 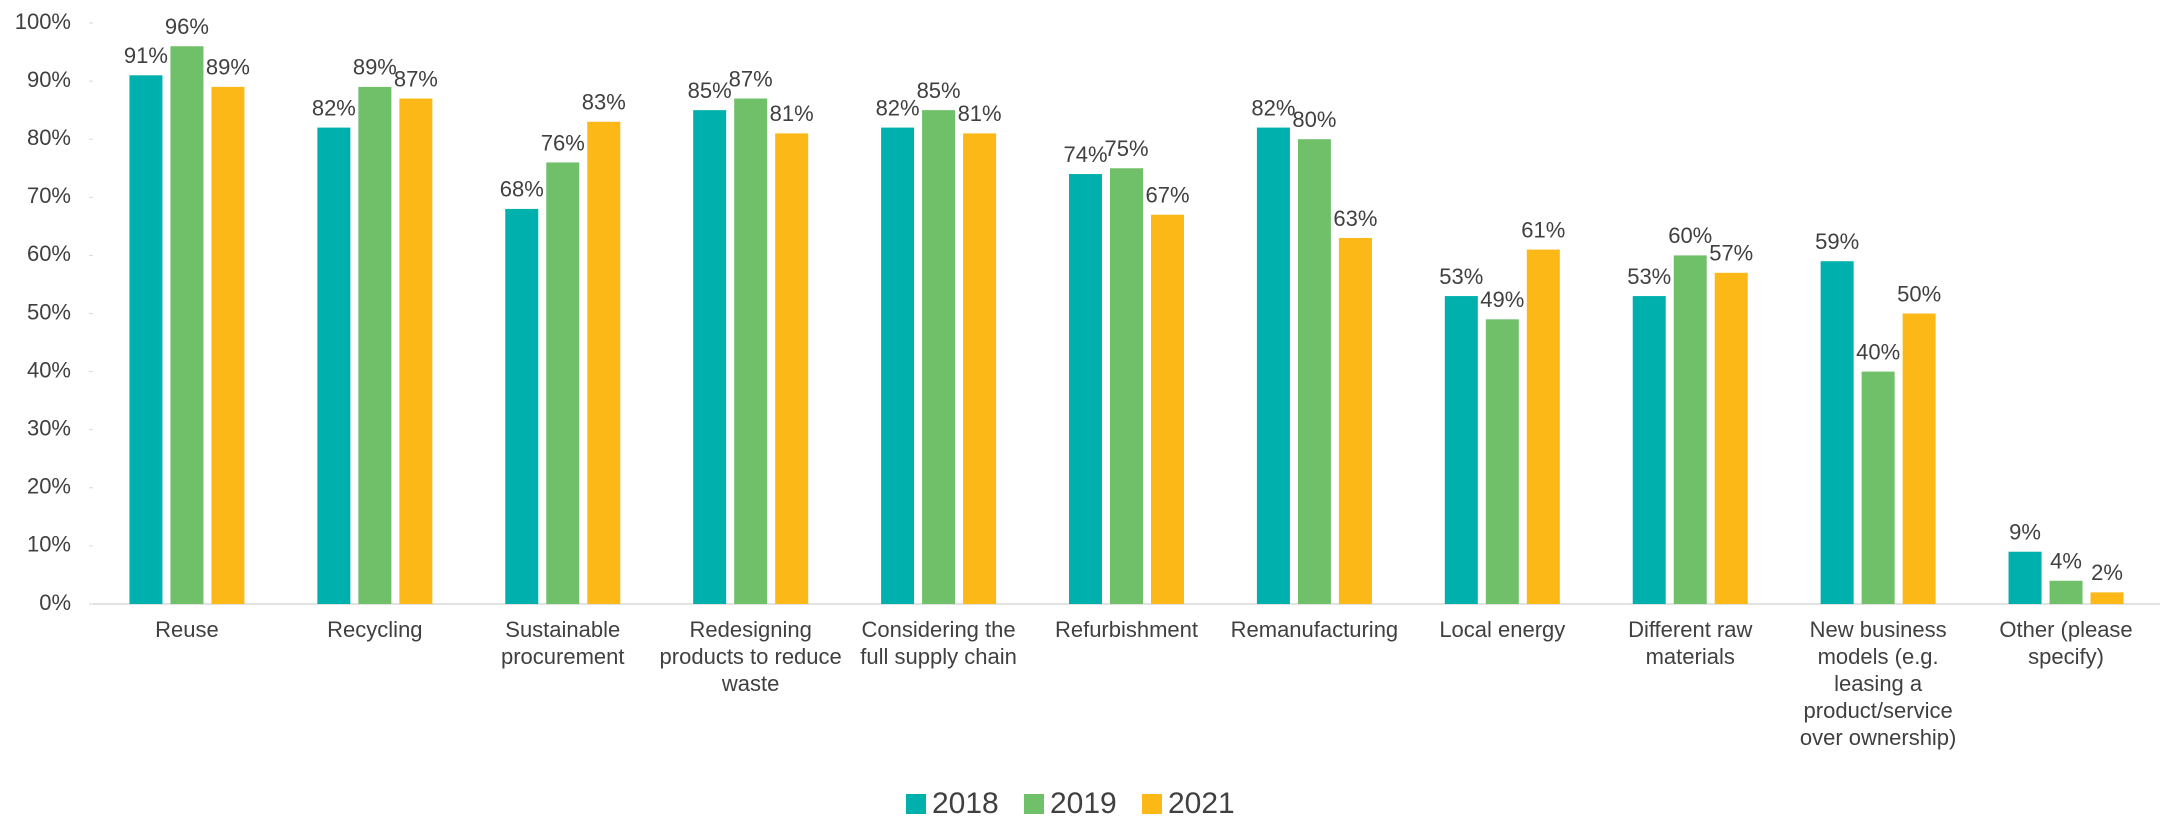 What do you see at coordinates (1690, 643) in the screenshot?
I see `x-tick-label: Different raw materials` at bounding box center [1690, 643].